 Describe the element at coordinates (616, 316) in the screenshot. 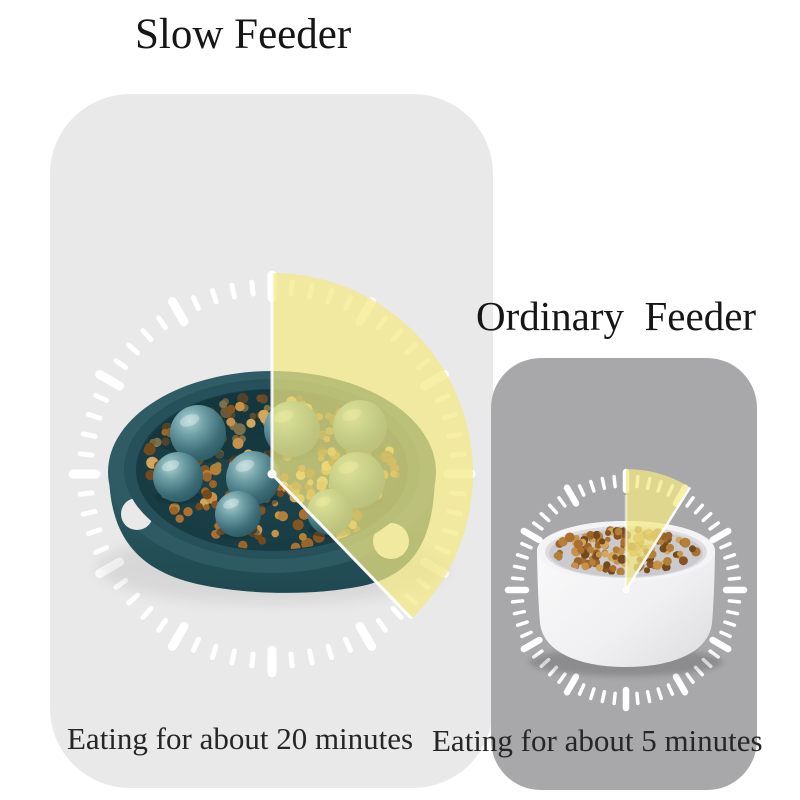

I see `ordinary-feeder-title: Ordinary Feeder` at that location.